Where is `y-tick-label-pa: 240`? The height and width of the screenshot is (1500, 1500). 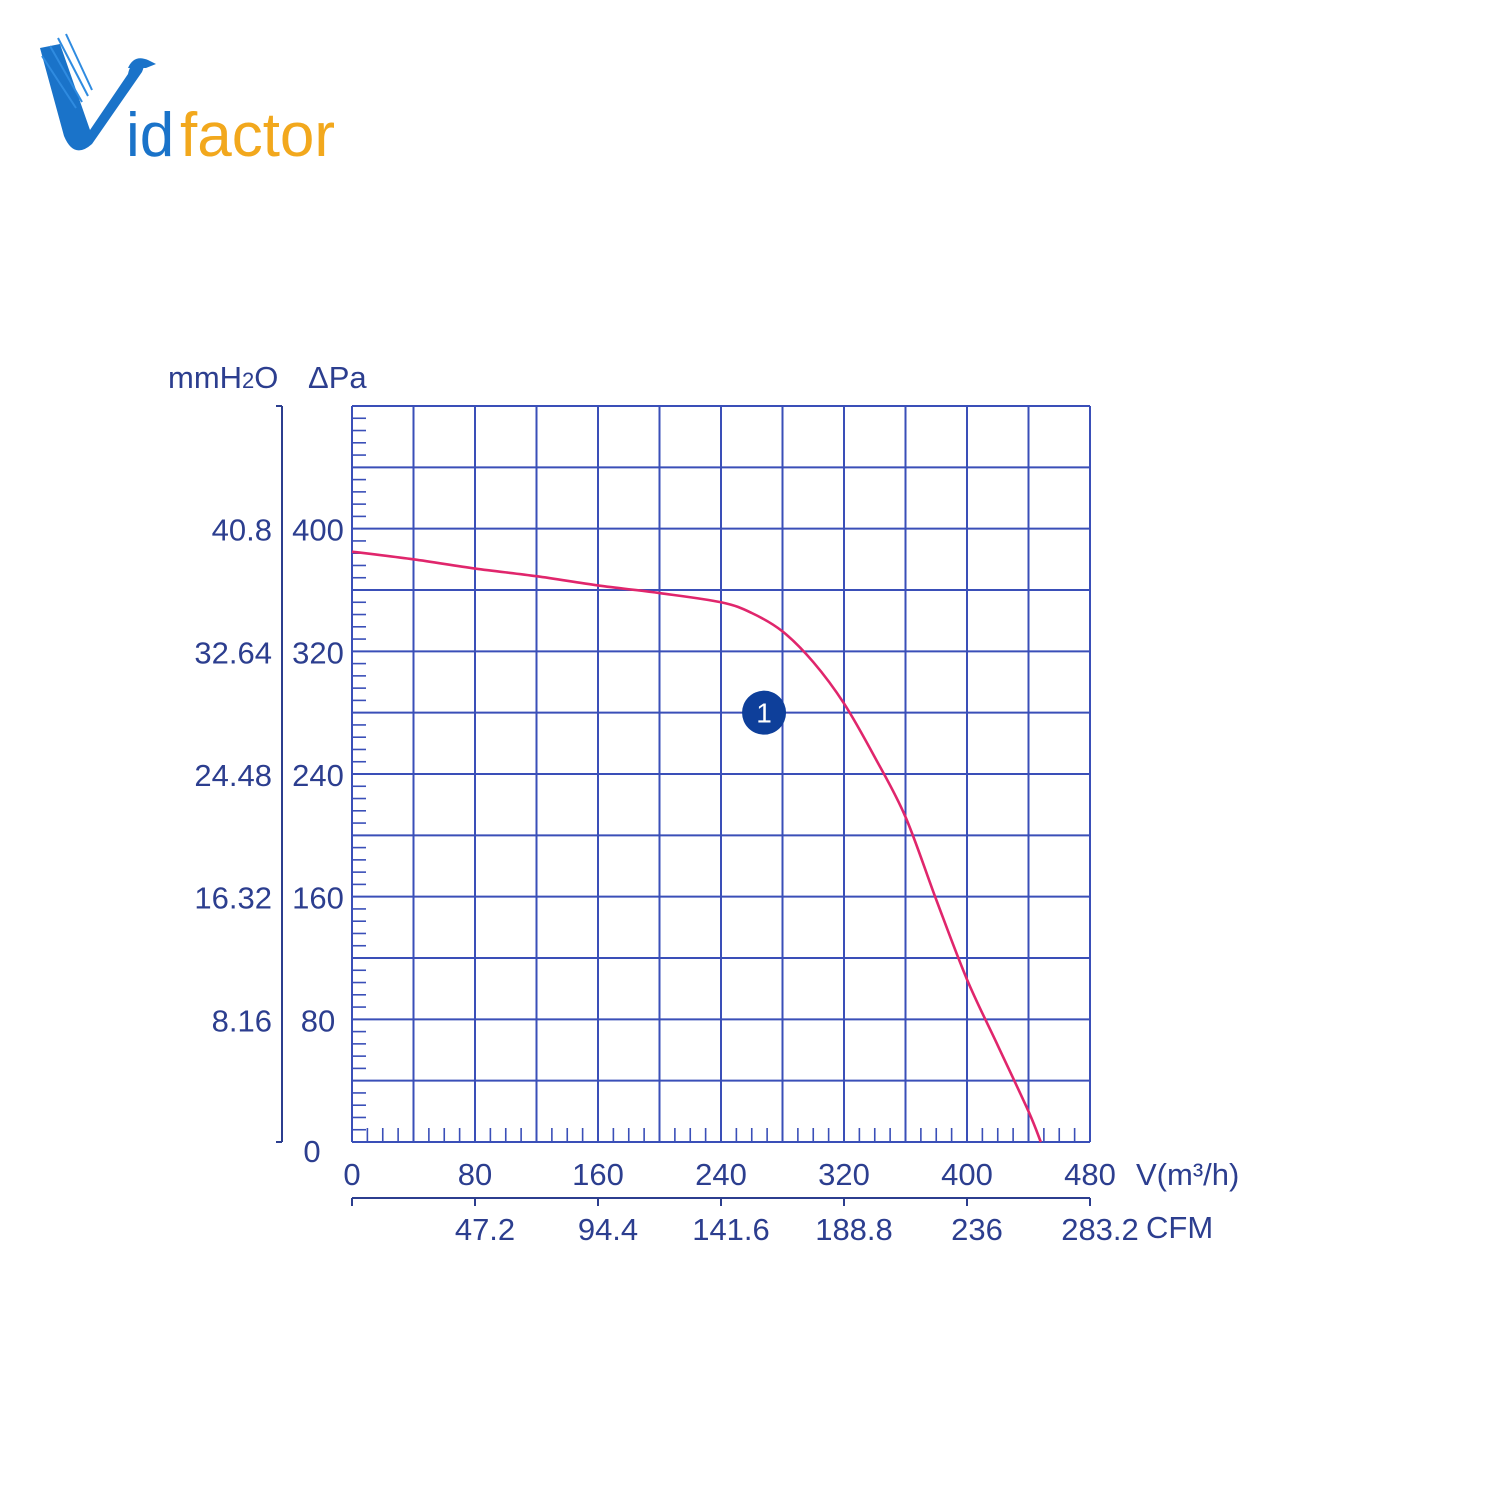 y-tick-label-pa: 240 is located at coordinates (318, 775).